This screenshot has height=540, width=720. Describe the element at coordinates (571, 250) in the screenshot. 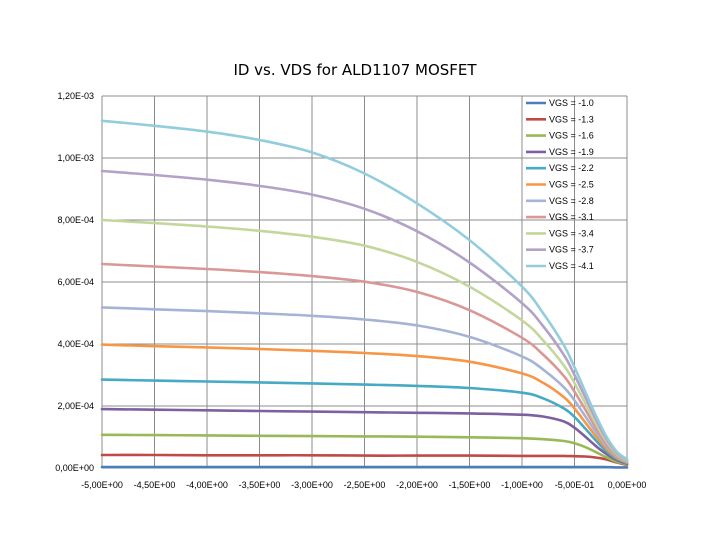

I see `legend-entry: VGS = -3.7` at that location.